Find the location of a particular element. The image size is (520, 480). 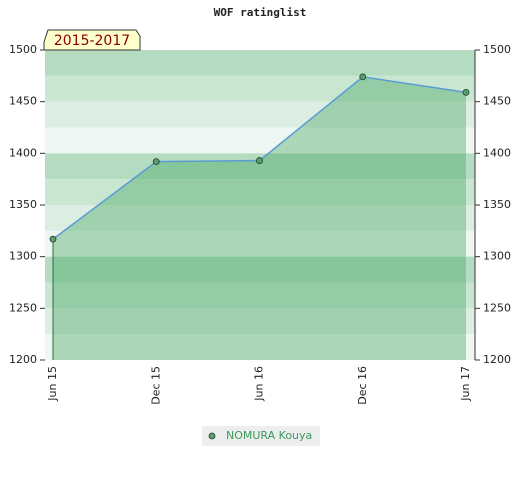

y-tick-label: 1350 is located at coordinates (23, 204).